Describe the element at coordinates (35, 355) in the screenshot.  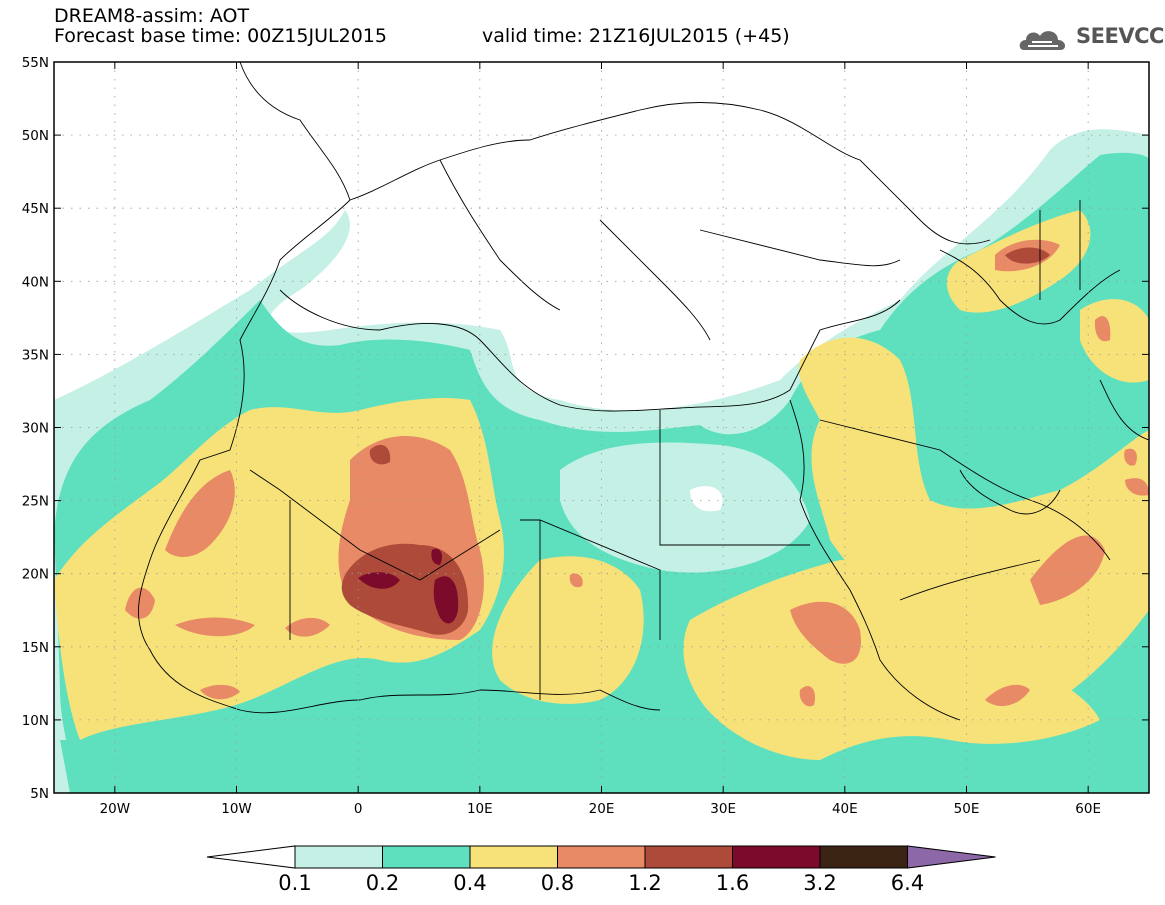
I see `lat-tick-label: 35N` at that location.